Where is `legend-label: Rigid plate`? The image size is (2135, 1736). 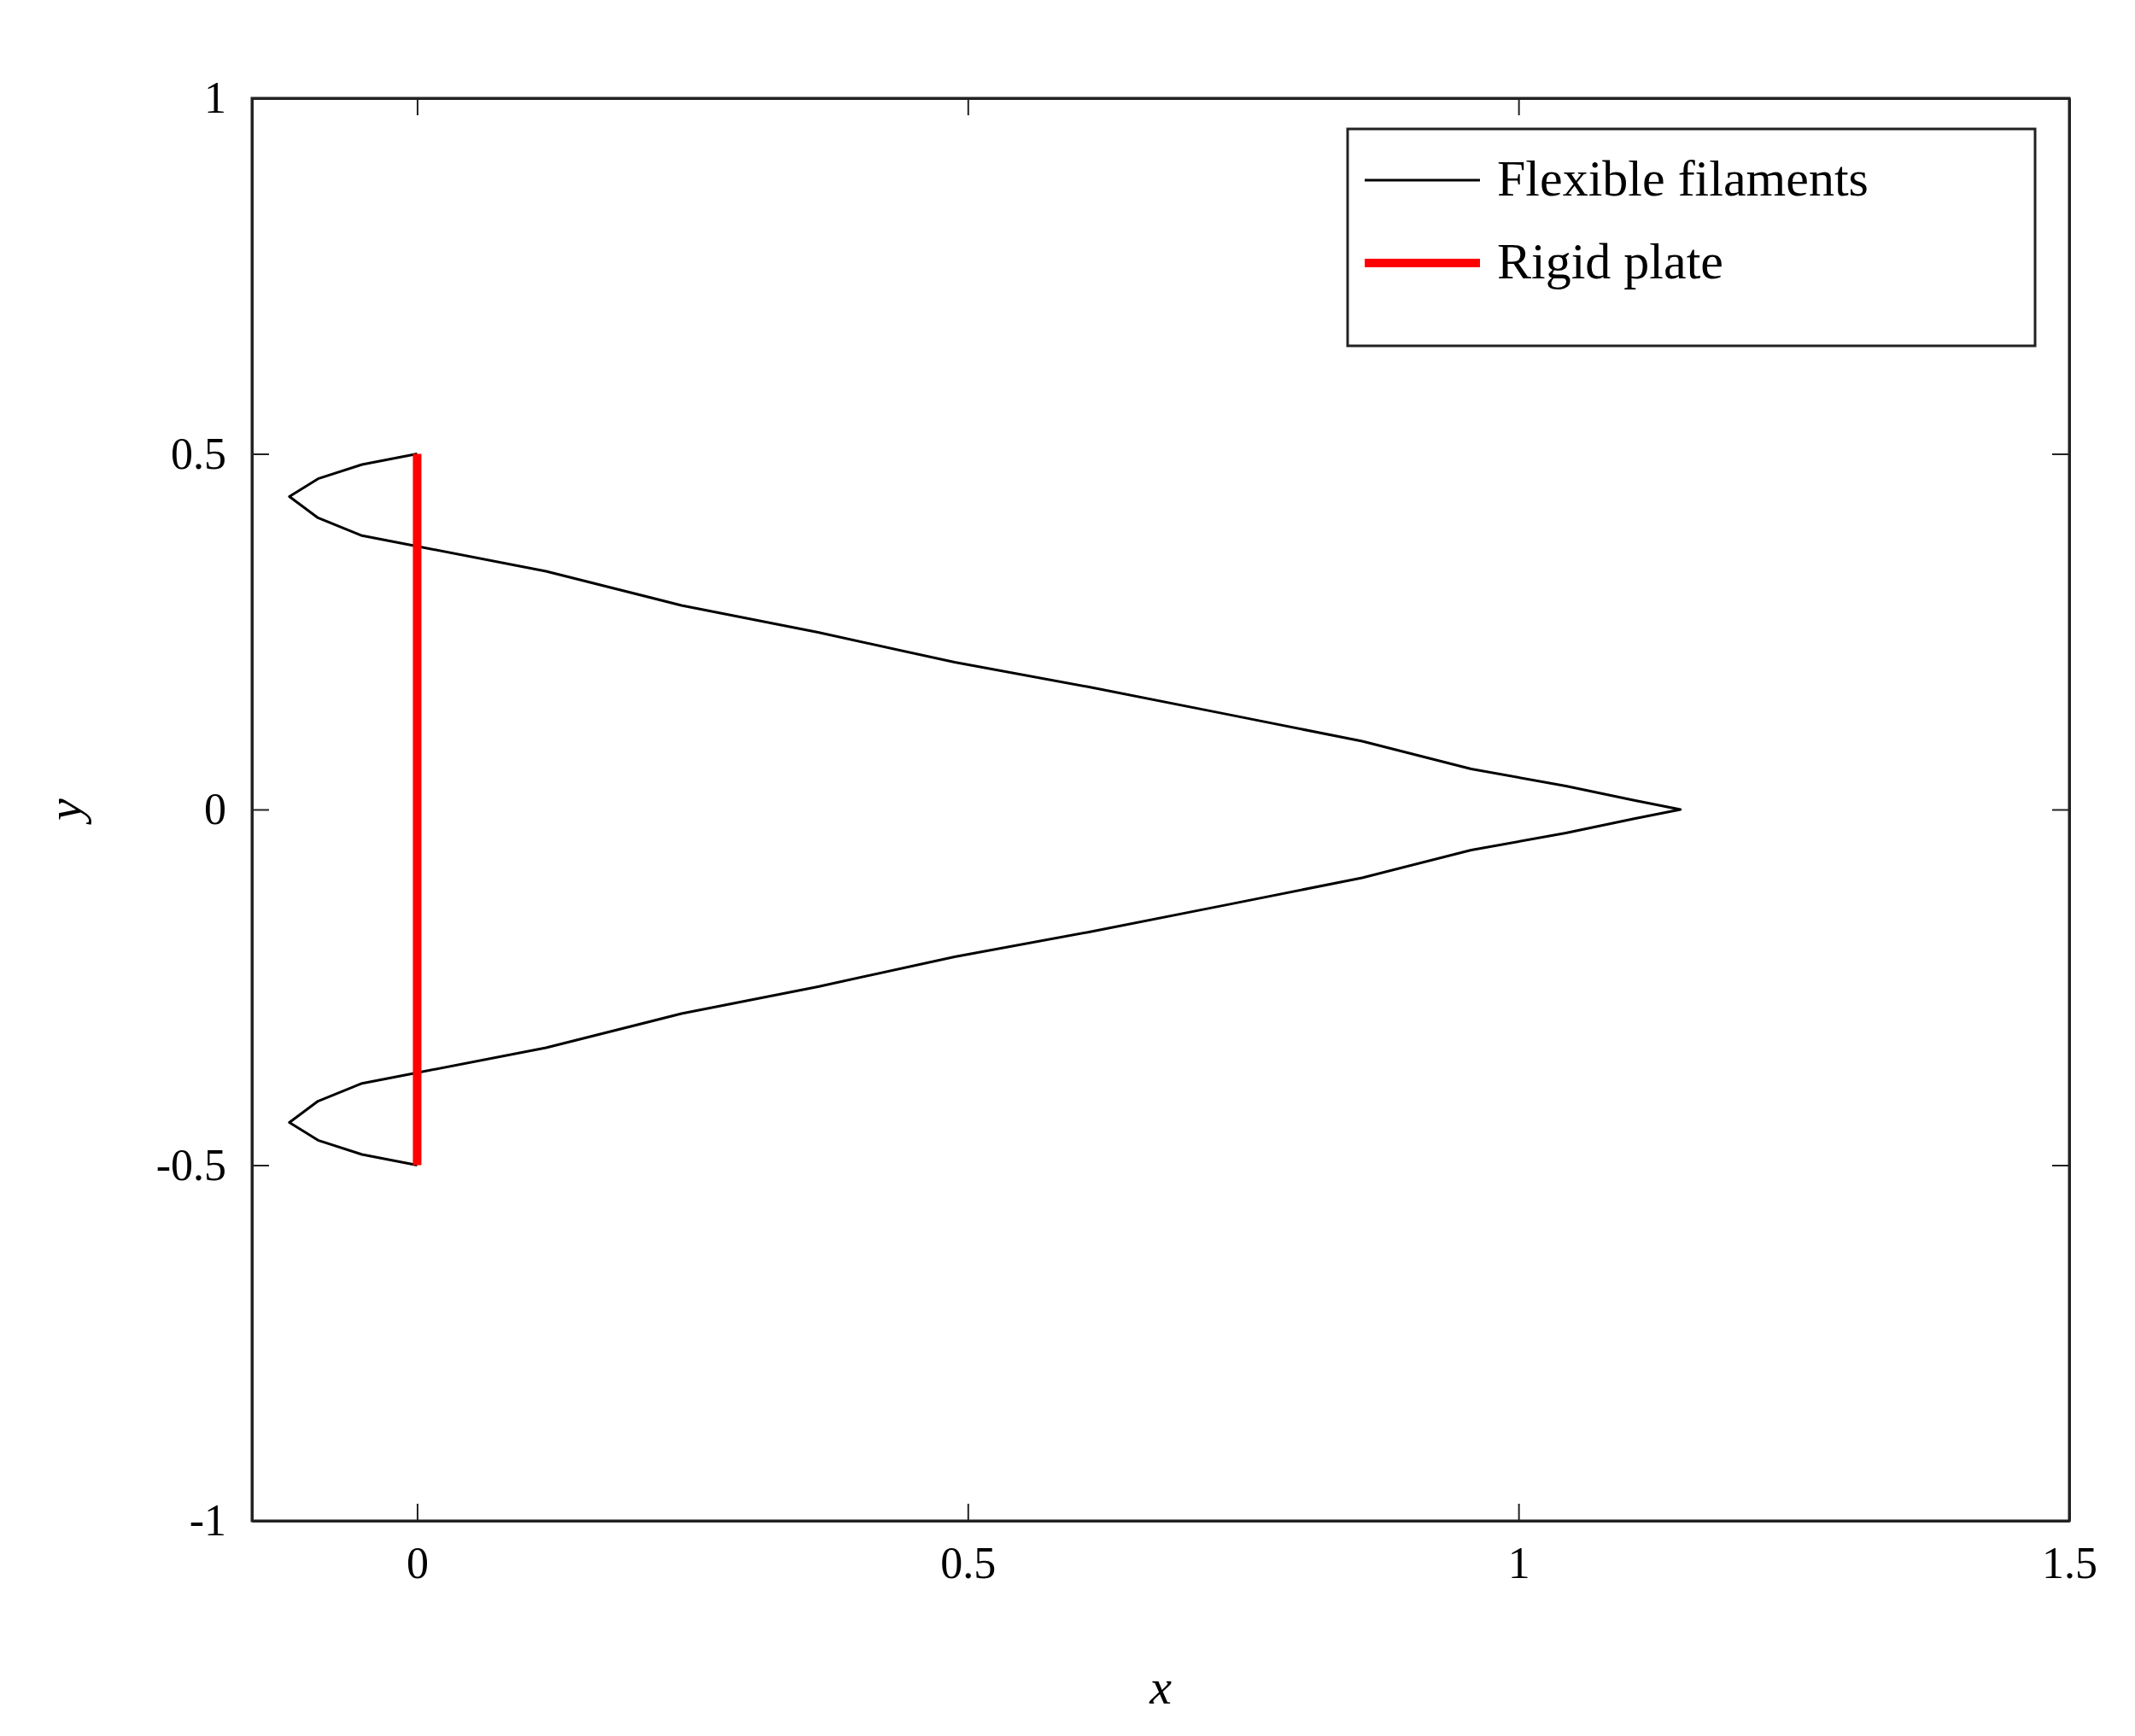
legend-label: Rigid plate is located at coordinates (1610, 261).